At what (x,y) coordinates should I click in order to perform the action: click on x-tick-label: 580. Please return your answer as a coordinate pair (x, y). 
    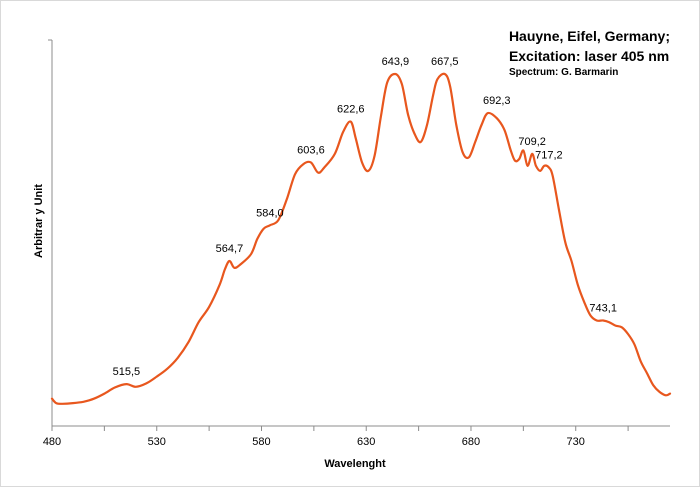
    Looking at the image, I should click on (261, 442).